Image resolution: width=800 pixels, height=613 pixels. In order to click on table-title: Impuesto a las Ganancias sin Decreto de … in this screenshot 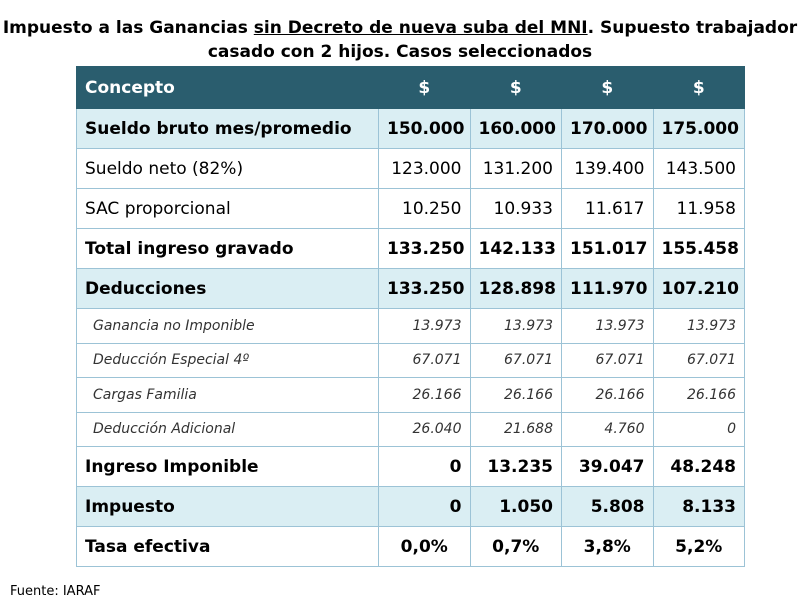, I will do `click(400, 40)`.